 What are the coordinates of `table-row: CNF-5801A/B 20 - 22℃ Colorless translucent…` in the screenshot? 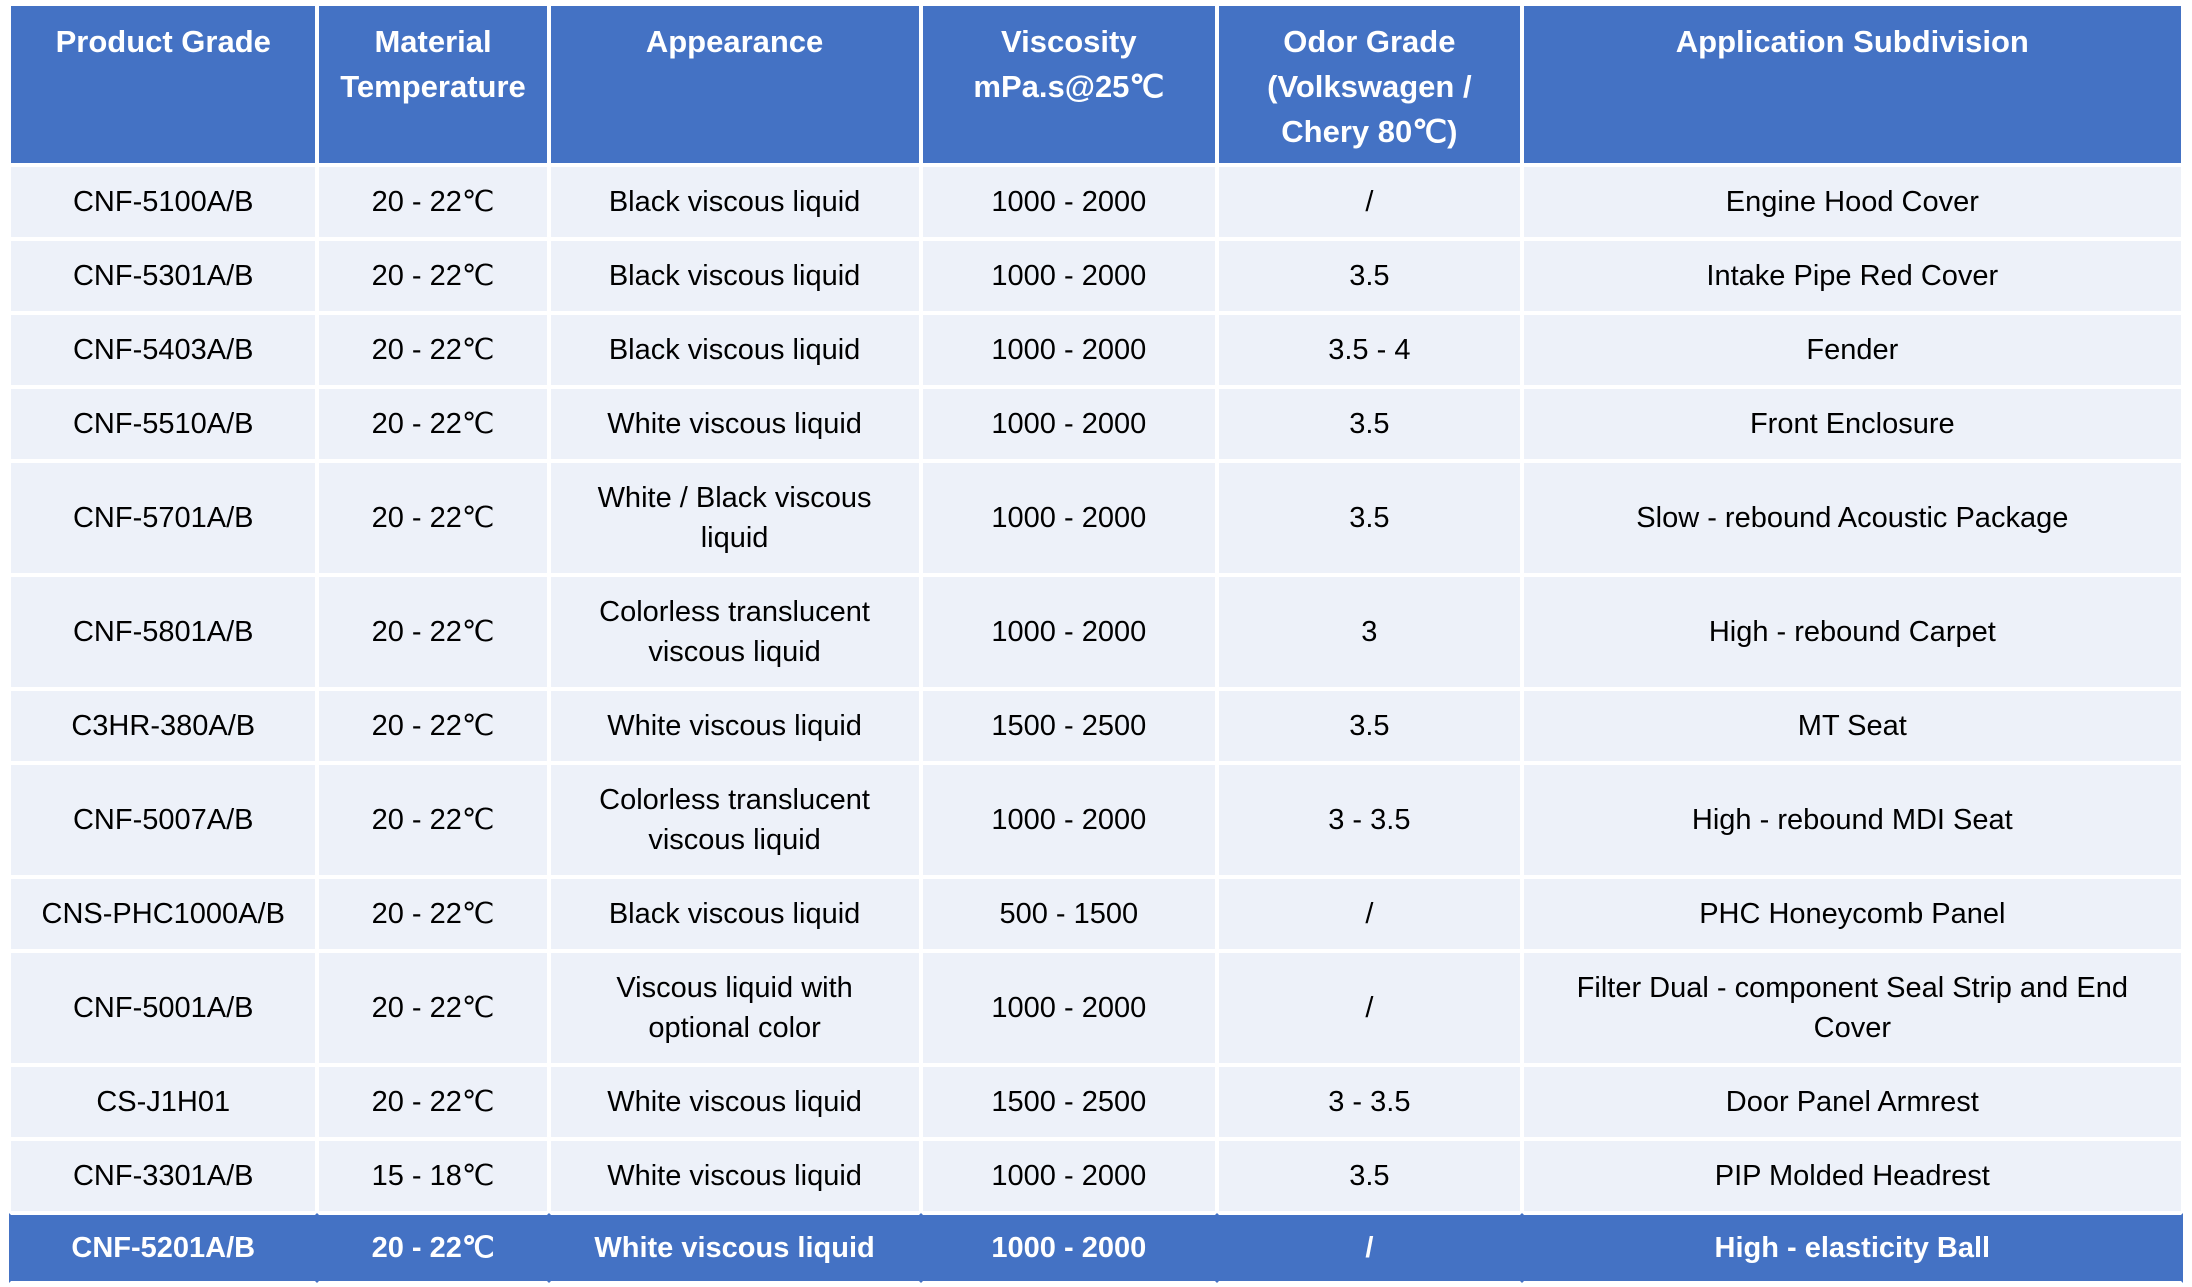 It's located at (1096, 631).